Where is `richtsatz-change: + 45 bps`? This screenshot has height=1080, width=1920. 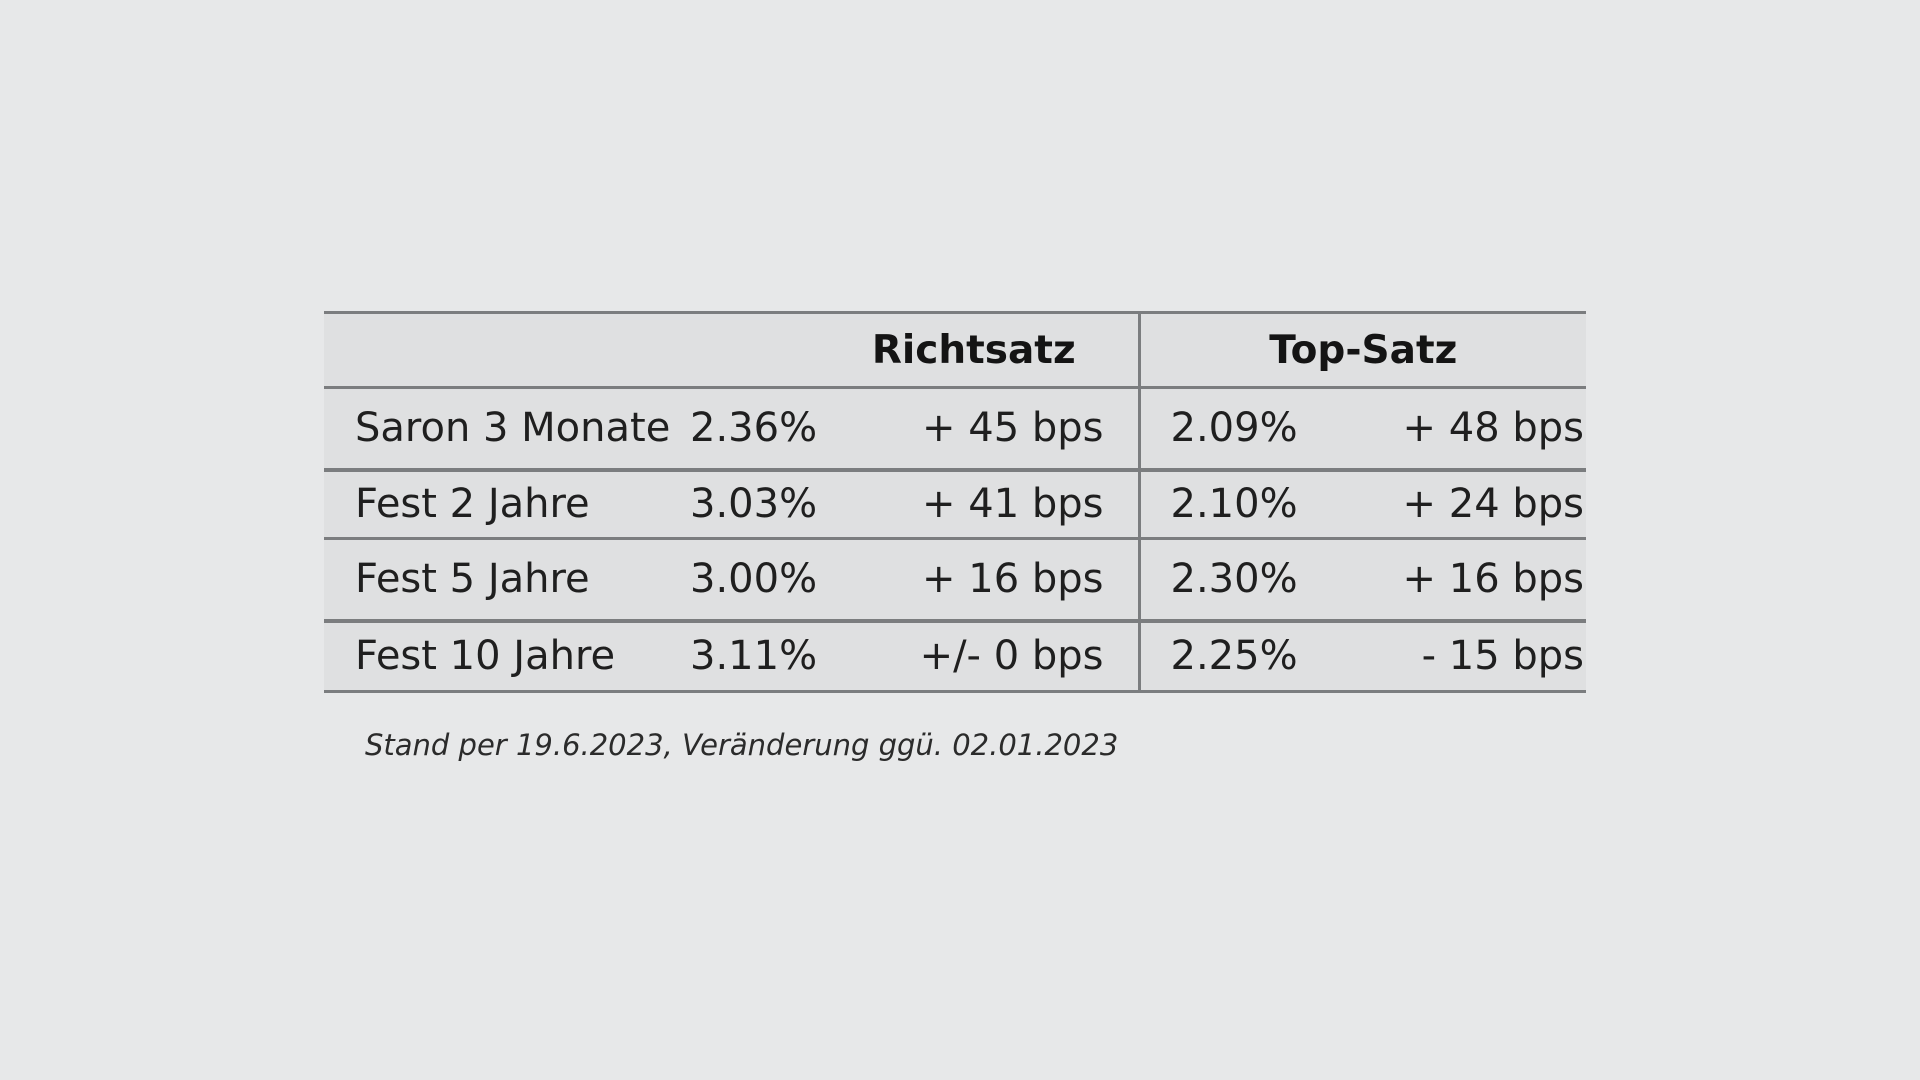
richtsatz-change: + 45 bps is located at coordinates (992, 429).